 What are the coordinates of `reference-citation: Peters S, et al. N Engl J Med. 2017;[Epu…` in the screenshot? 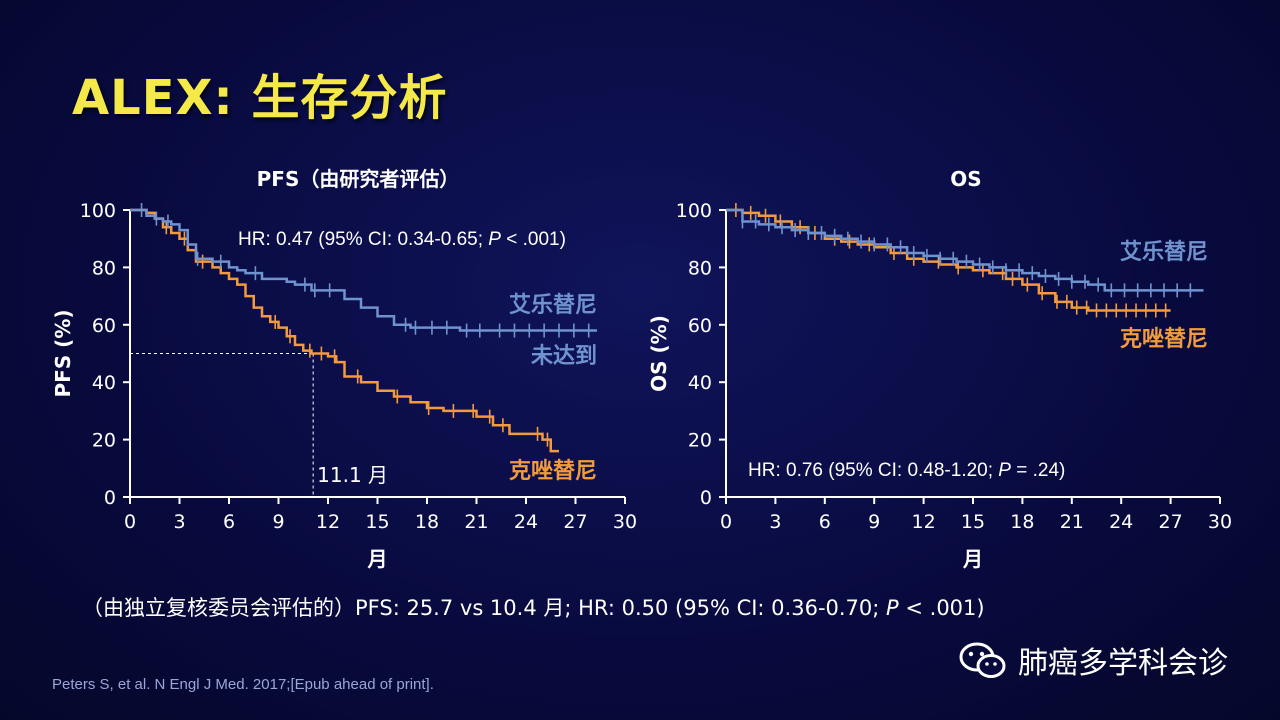 It's located at (243, 684).